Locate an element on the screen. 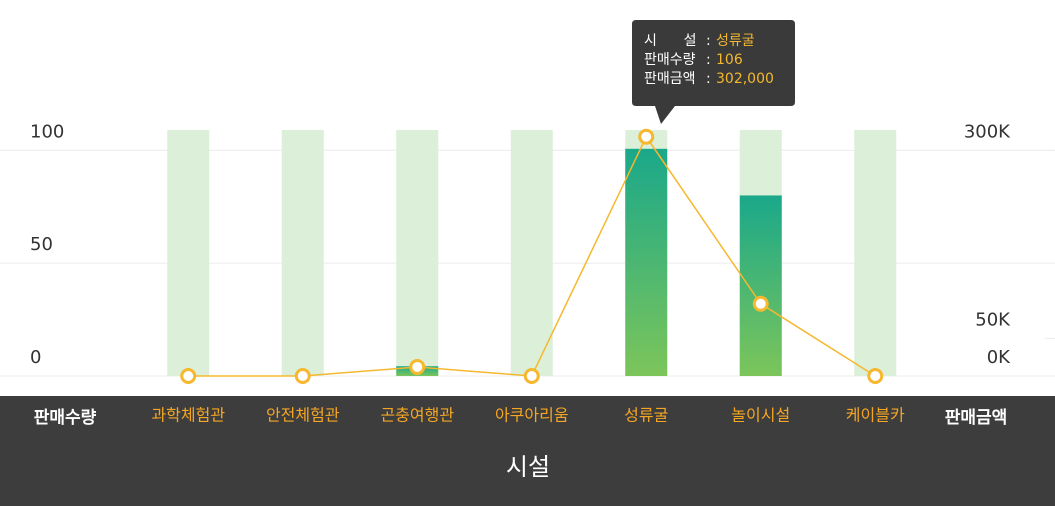 The width and height of the screenshot is (1055, 506). x-tick-label: 놀이시설 is located at coordinates (760, 415).